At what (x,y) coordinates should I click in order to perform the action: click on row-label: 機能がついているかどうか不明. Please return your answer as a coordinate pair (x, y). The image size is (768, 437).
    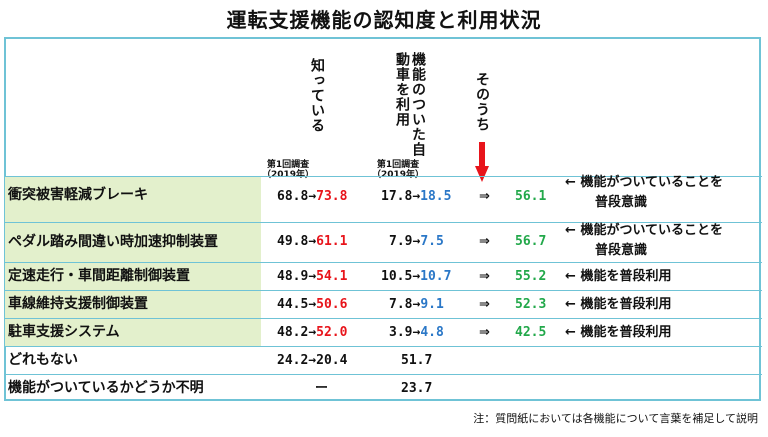
    Looking at the image, I should click on (106, 388).